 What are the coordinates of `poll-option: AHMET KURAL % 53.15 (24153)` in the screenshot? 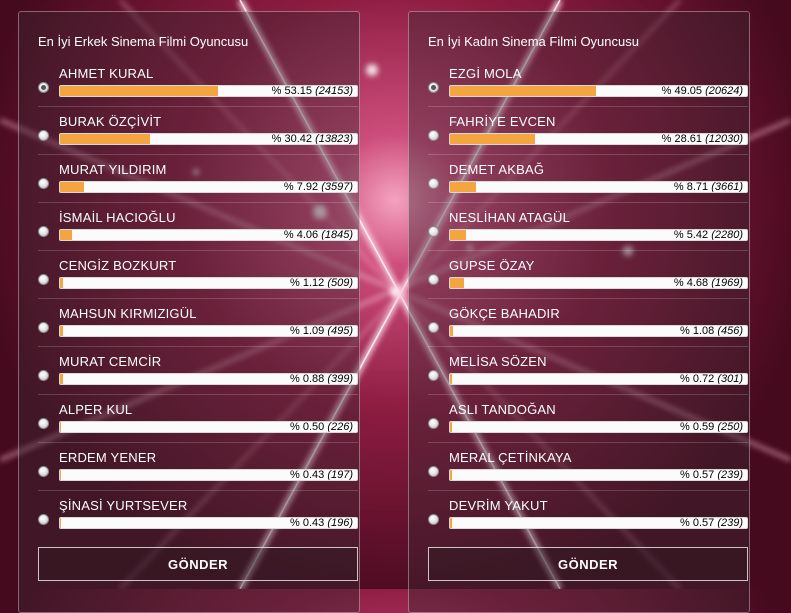 It's located at (189, 83).